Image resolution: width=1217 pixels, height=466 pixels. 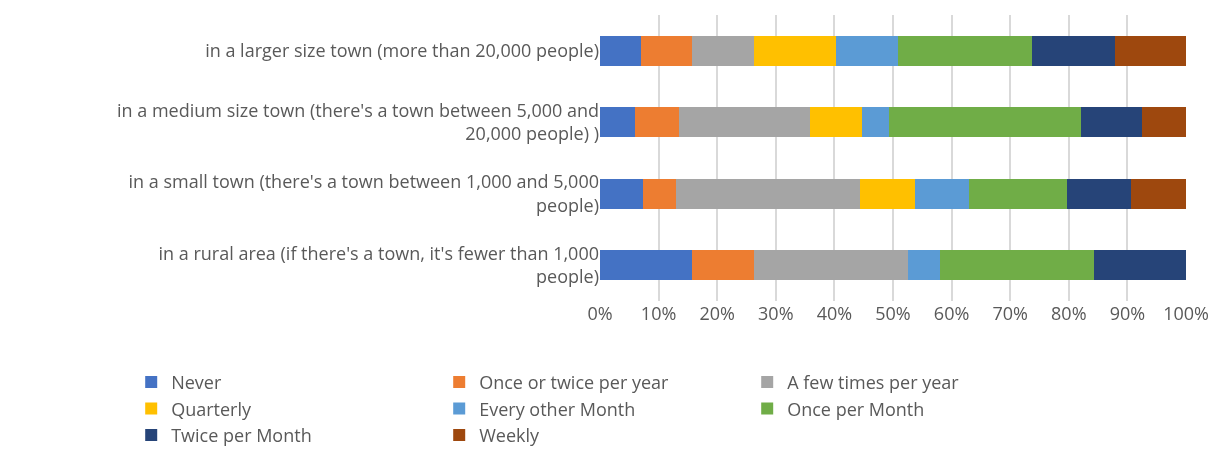 What do you see at coordinates (658, 313) in the screenshot?
I see `x-tick-label: 10%` at bounding box center [658, 313].